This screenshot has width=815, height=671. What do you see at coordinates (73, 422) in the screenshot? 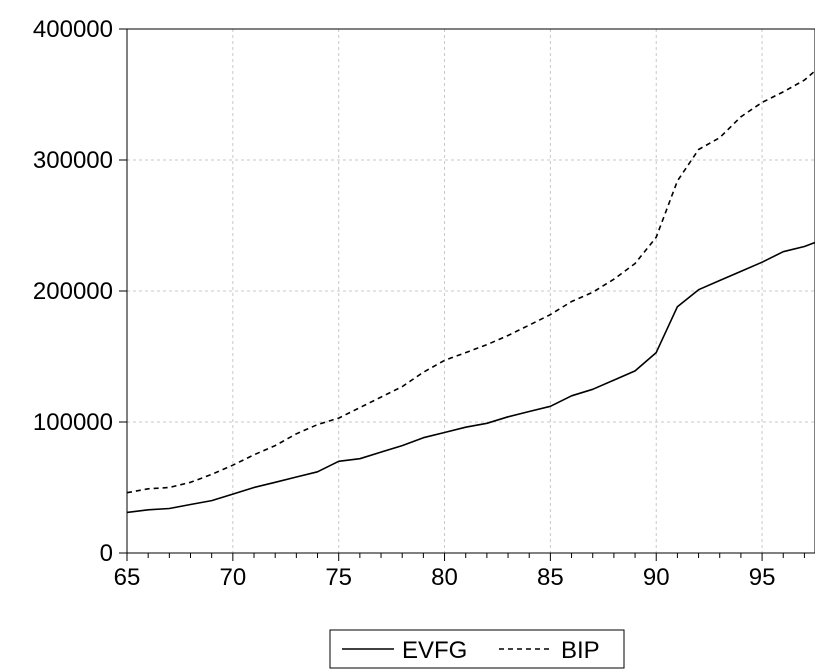
I see `y-tick-label: 100000` at bounding box center [73, 422].